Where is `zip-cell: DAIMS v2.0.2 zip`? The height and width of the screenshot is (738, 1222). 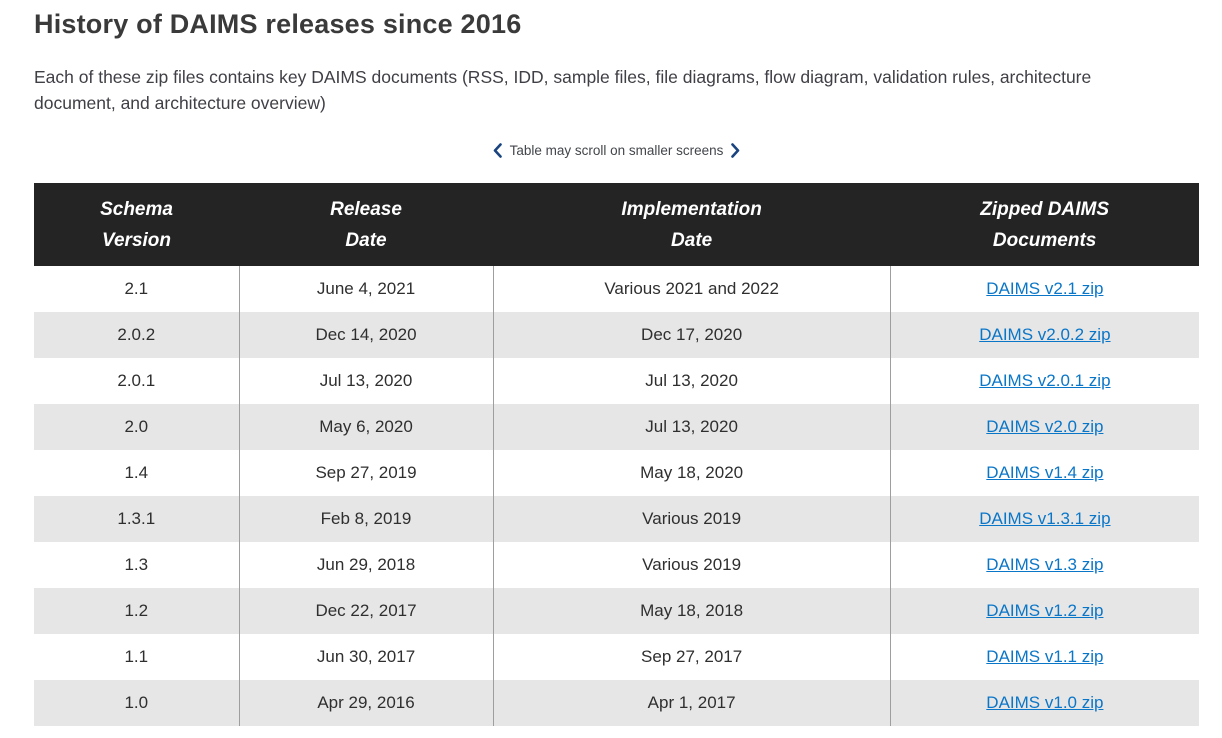
zip-cell: DAIMS v2.0.2 zip is located at coordinates (1044, 335).